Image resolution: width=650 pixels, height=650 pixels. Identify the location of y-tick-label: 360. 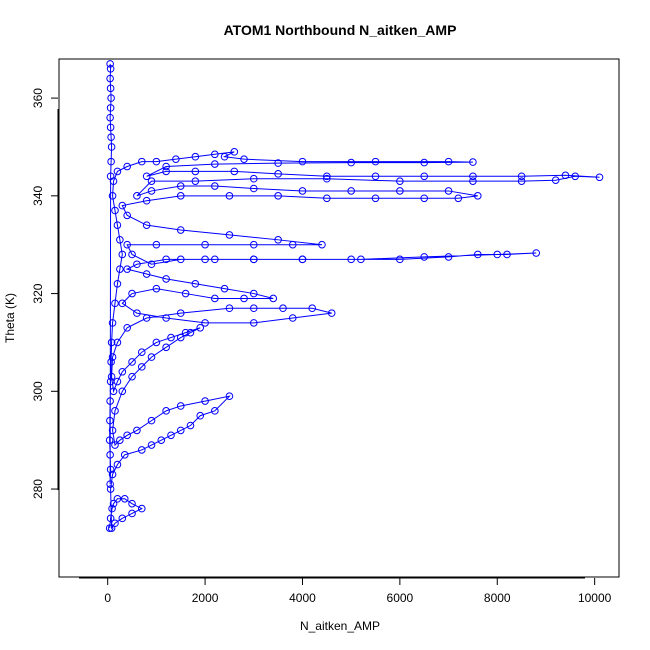
(38, 98).